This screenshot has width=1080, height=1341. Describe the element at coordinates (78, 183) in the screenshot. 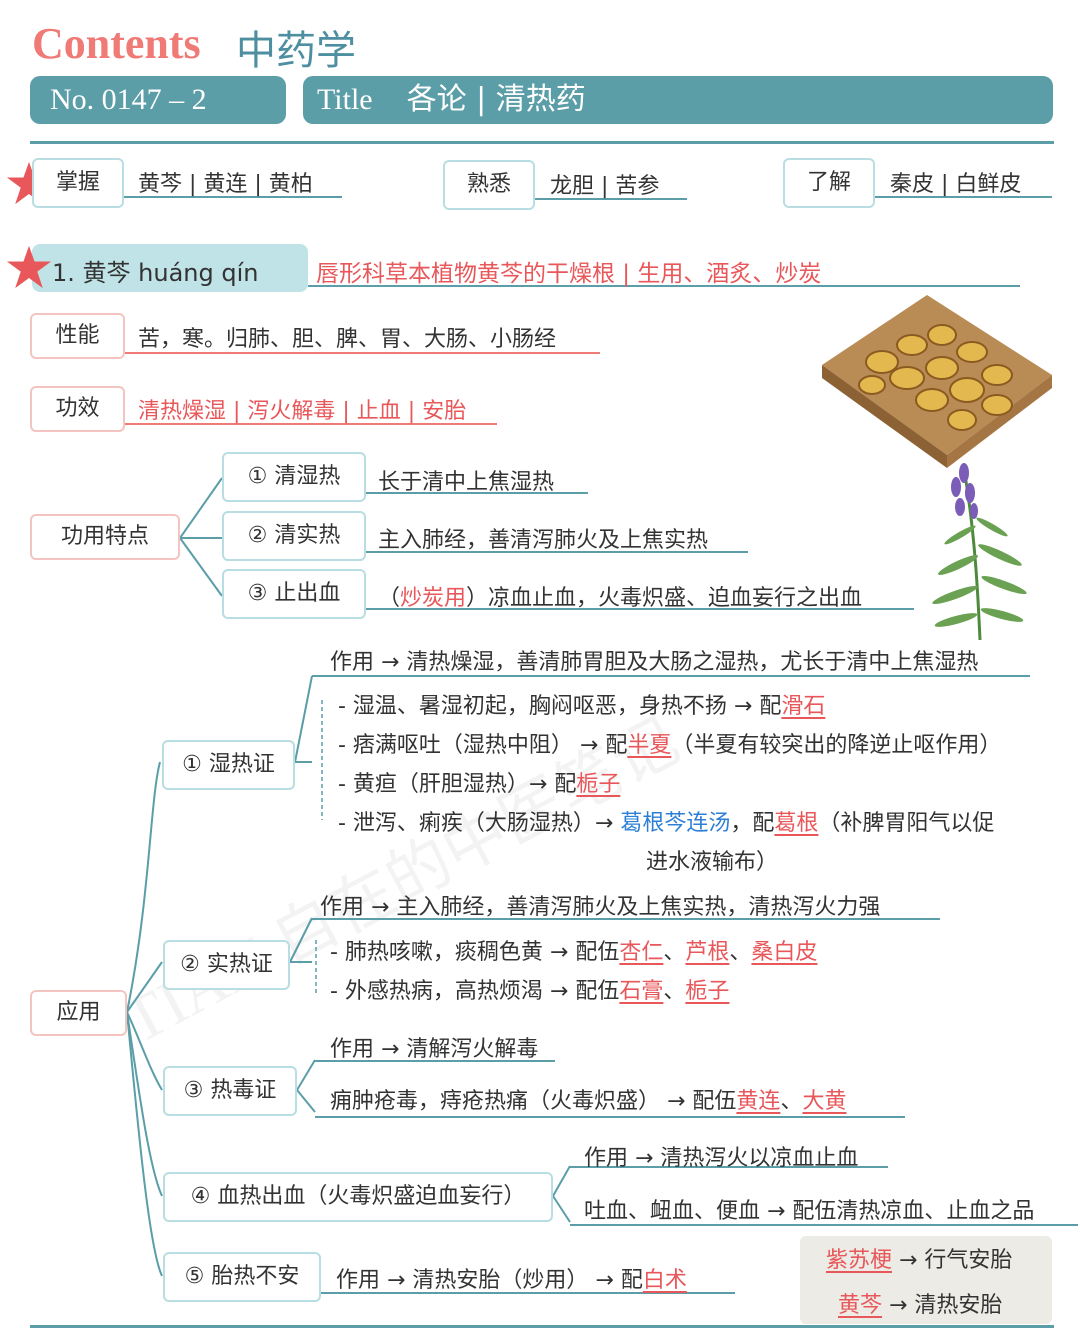

I see `master-label: 掌握` at that location.